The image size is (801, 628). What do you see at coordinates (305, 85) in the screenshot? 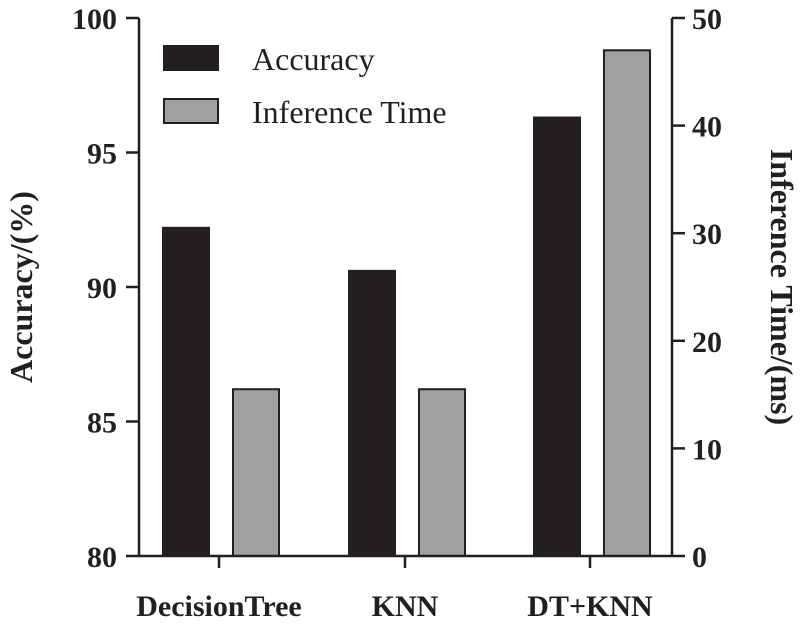
I see `legend: Accuracy Inference Time` at bounding box center [305, 85].